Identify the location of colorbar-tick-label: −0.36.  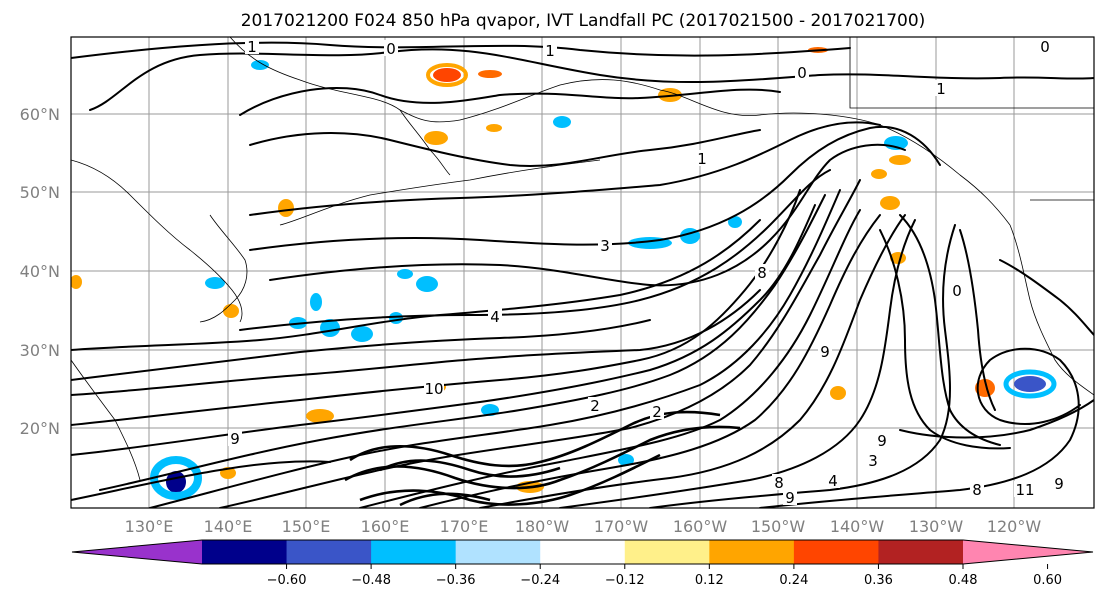
(456, 580).